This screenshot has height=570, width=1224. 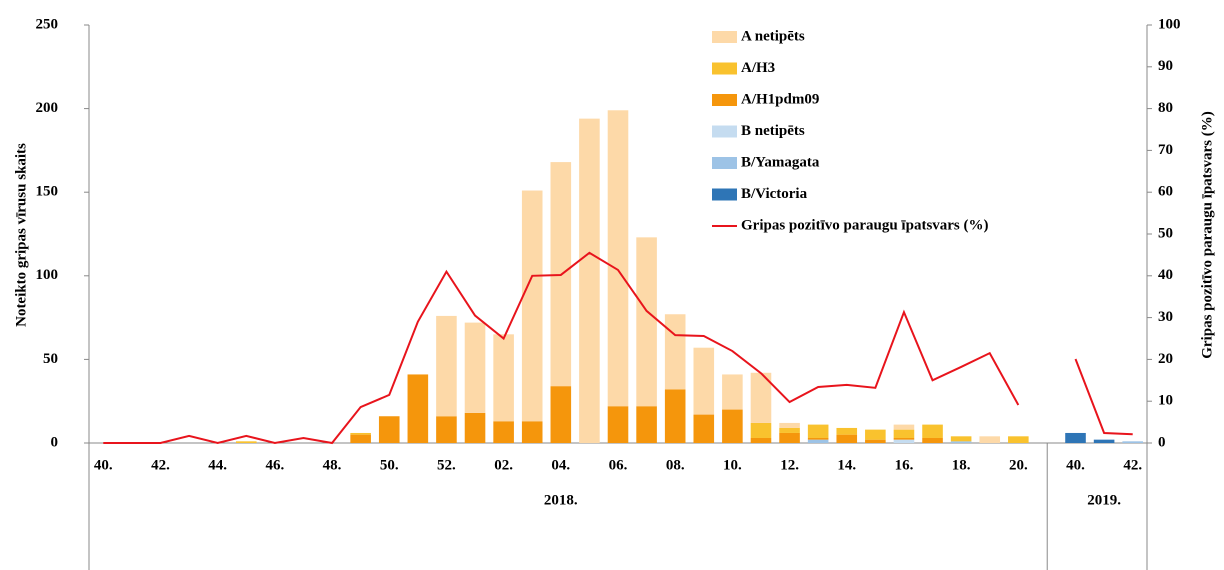 What do you see at coordinates (904, 465) in the screenshot?
I see `x-tick-label: 16.` at bounding box center [904, 465].